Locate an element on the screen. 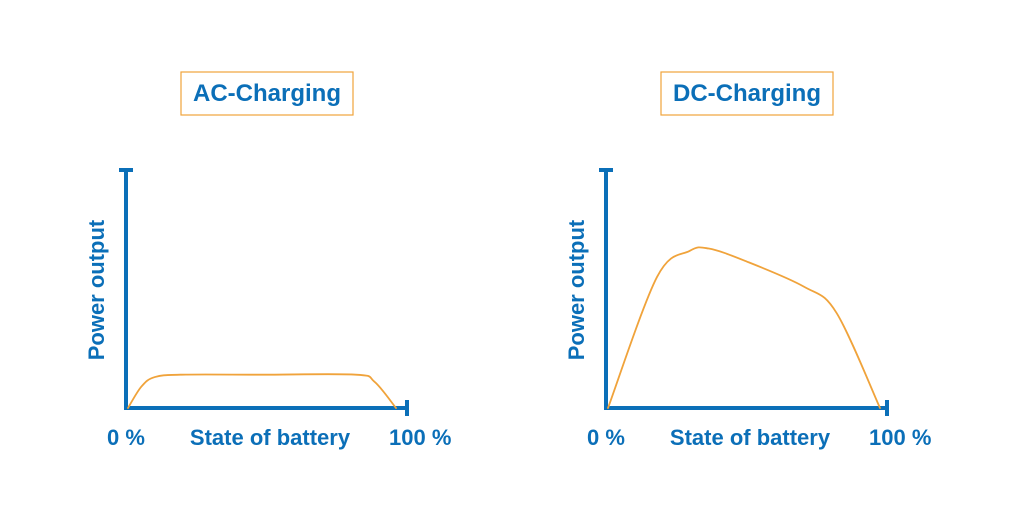 The image size is (1024, 527). dc-title: DC-Charging is located at coordinates (747, 93).